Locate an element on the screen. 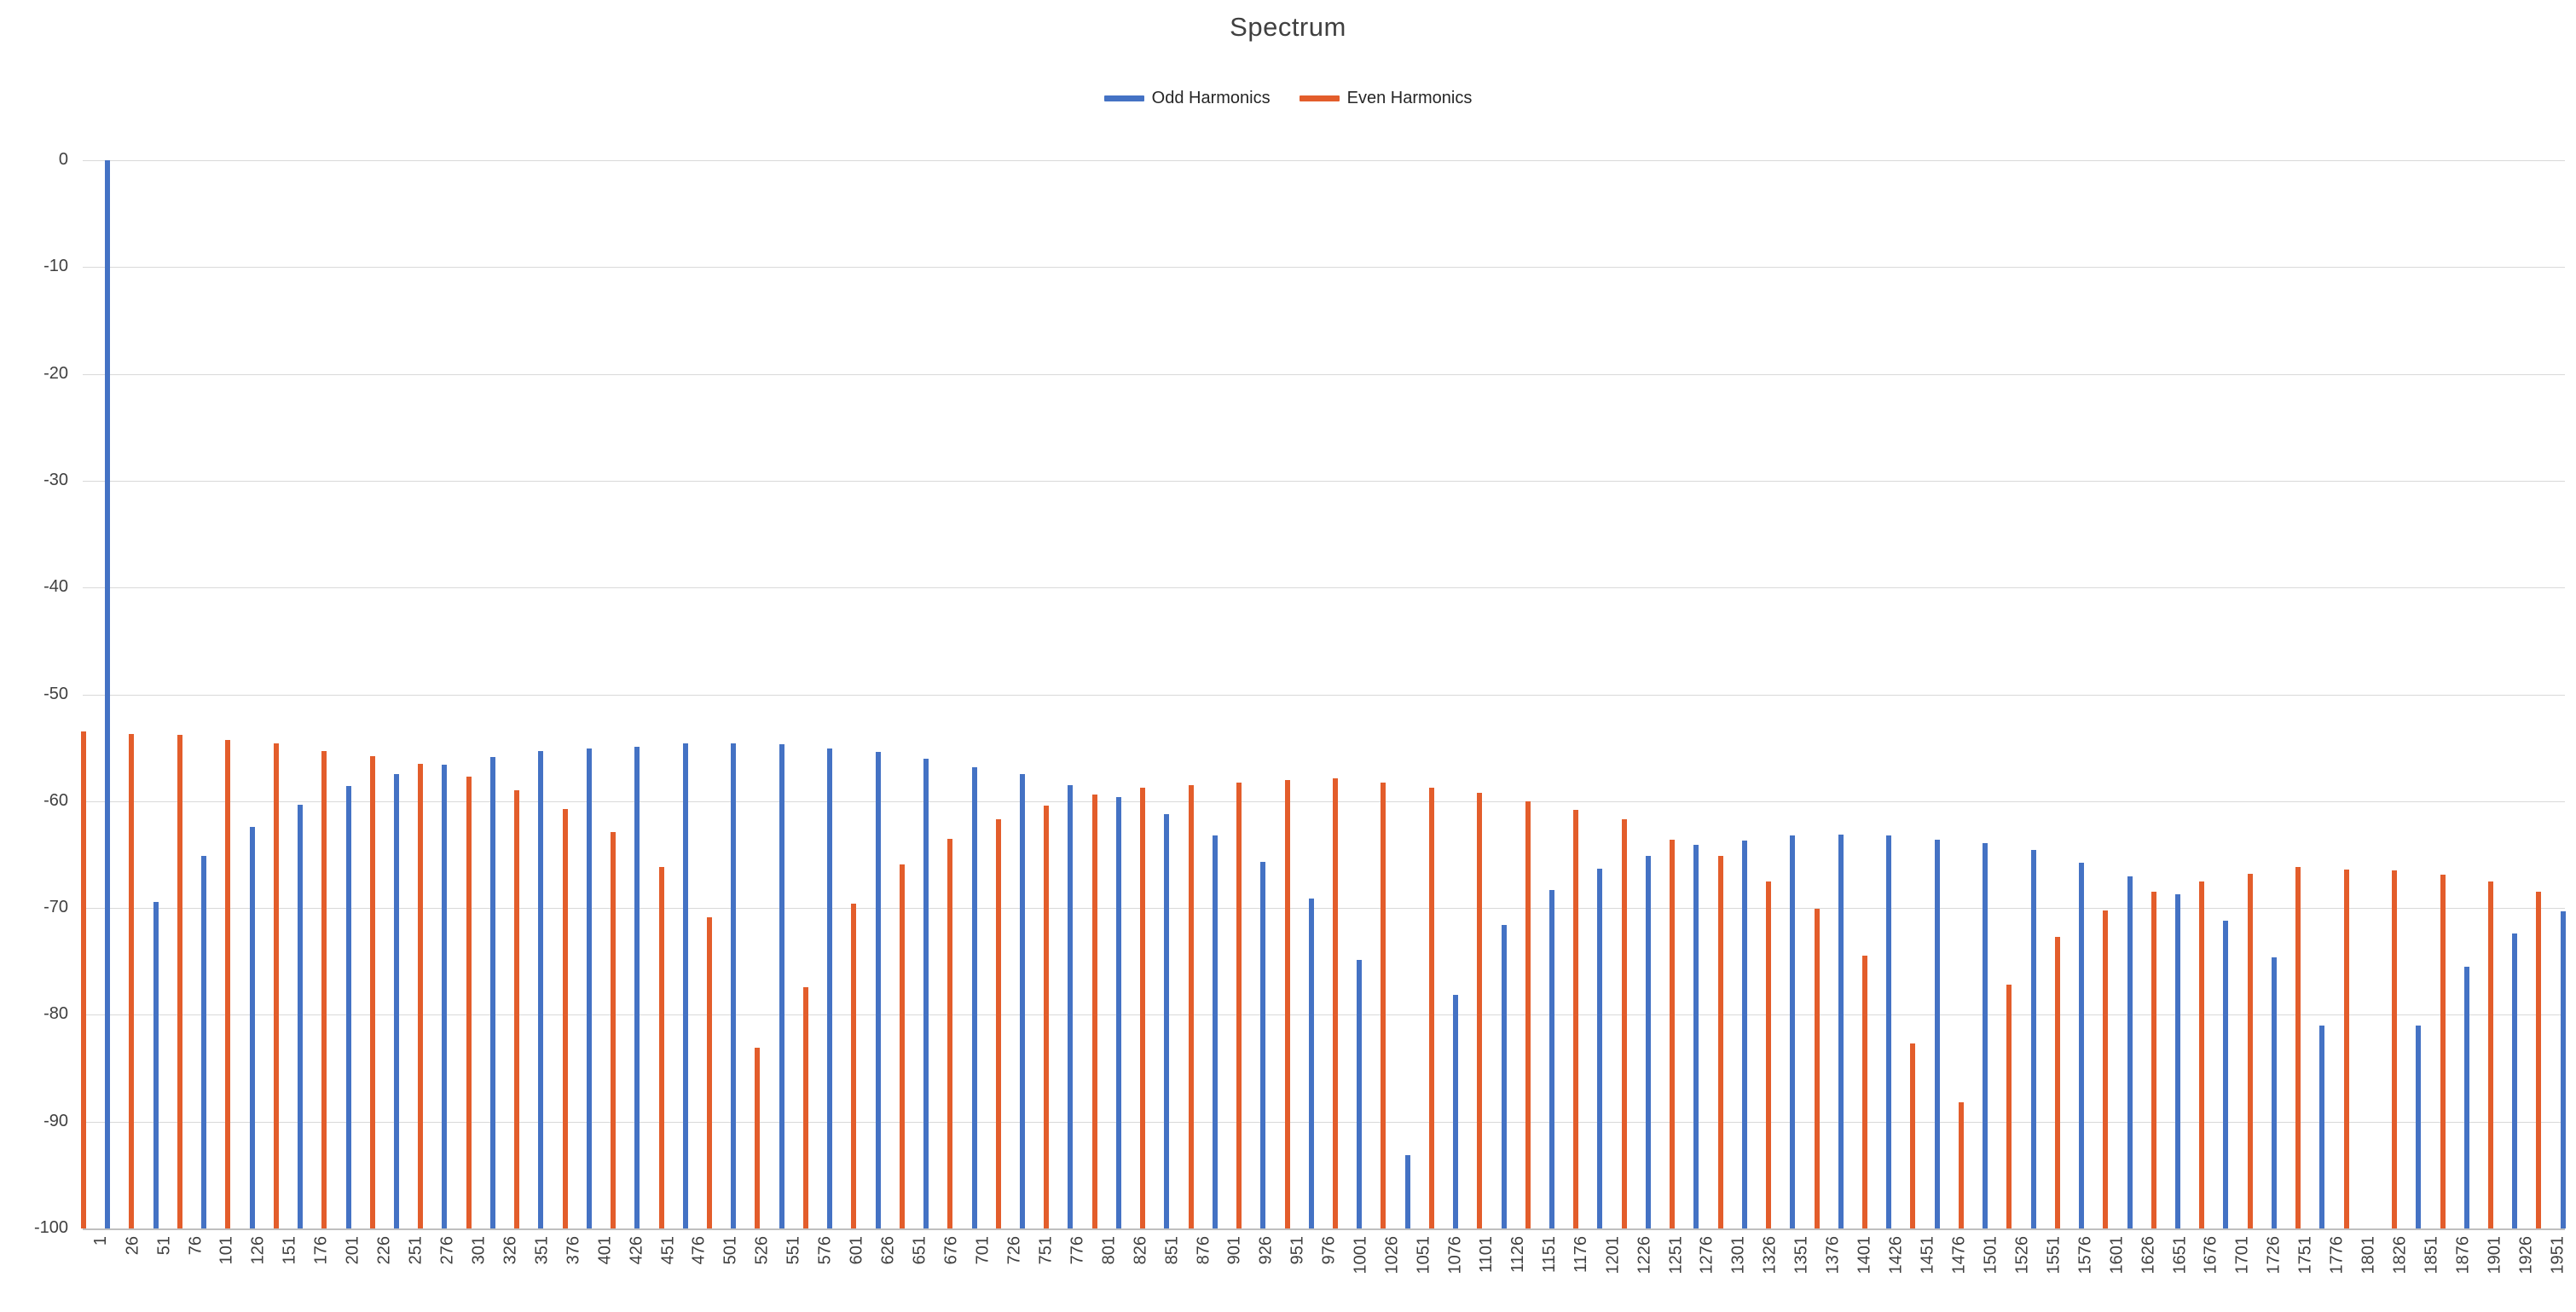 The height and width of the screenshot is (1312, 2576). x-axis-tick-label: 1851 is located at coordinates (2432, 1255).